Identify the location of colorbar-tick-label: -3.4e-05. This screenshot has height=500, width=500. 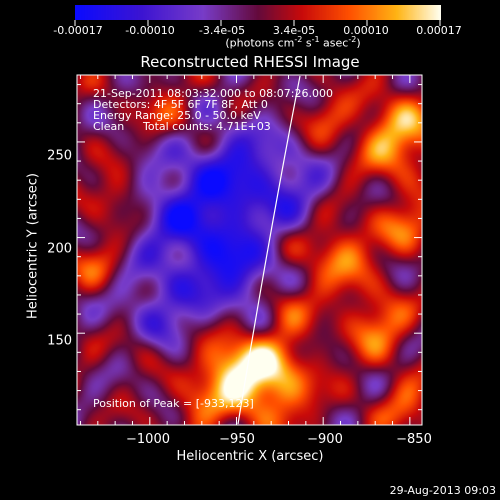
(222, 30).